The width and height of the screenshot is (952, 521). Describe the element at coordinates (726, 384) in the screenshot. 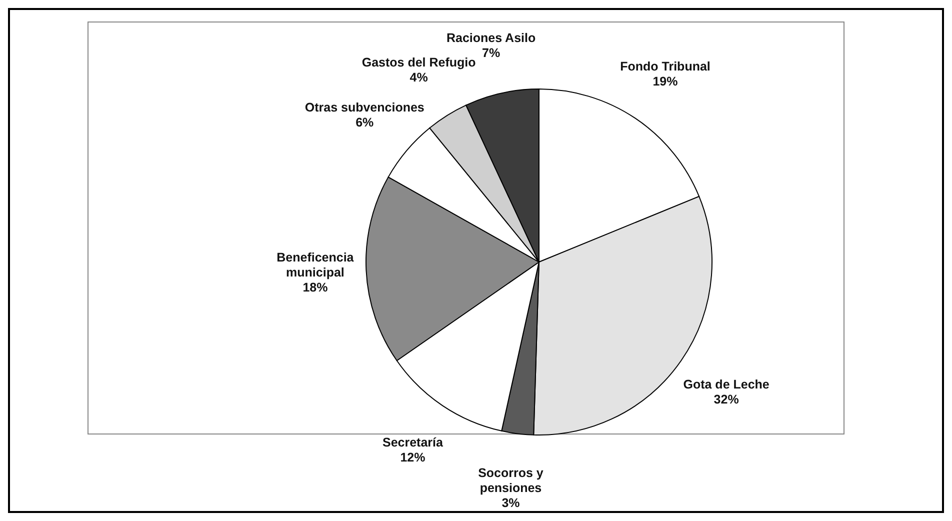

I see `slice-label: Gota de Leche` at that location.